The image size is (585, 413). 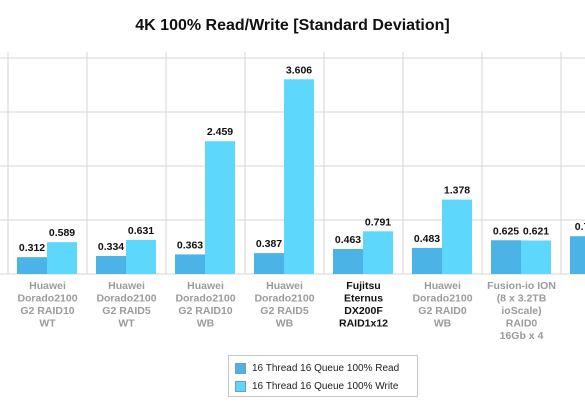 I want to click on category-label: Huawei Dorado2100 G2 RAID0 WB, so click(x=442, y=305).